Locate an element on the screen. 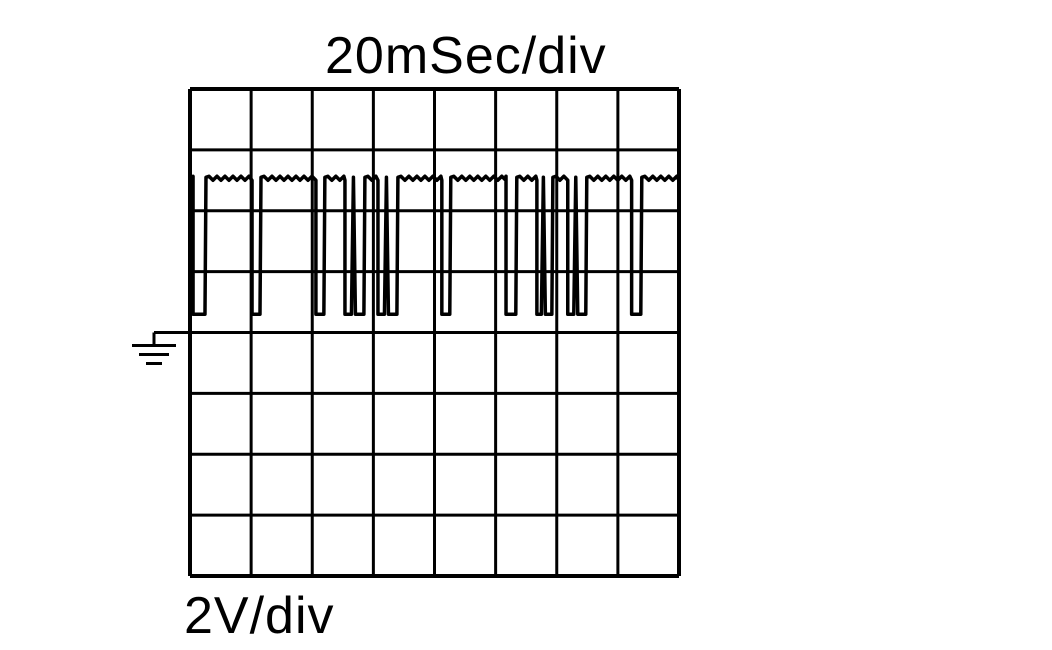 Image resolution: width=1052 pixels, height=650 pixels. timebase-label: 20mSec/div is located at coordinates (466, 56).